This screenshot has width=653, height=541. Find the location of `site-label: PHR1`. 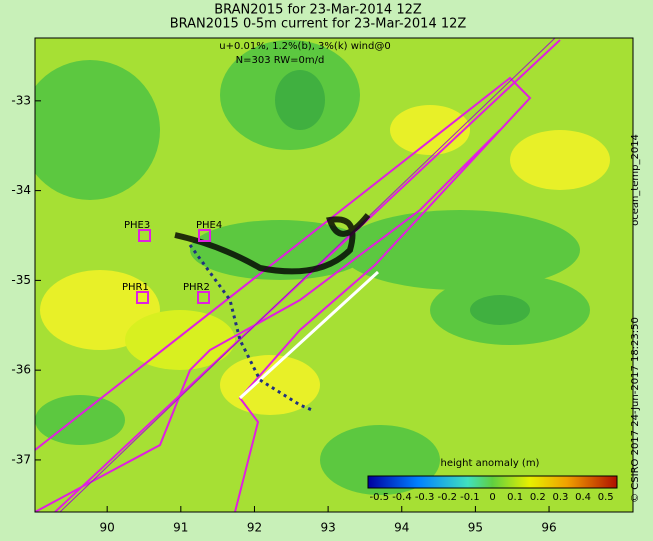

site-label: PHR1 is located at coordinates (135, 287).